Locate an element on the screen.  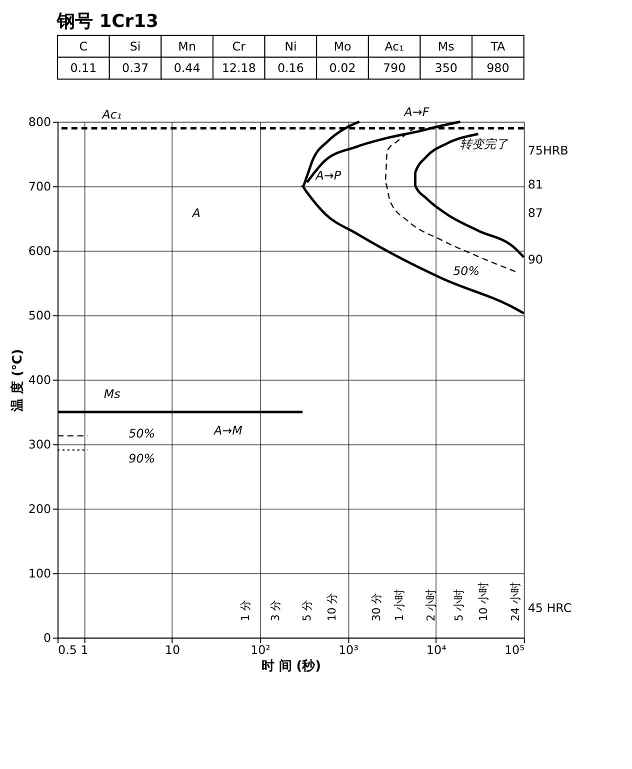
text: 87 is located at coordinates (535, 213).